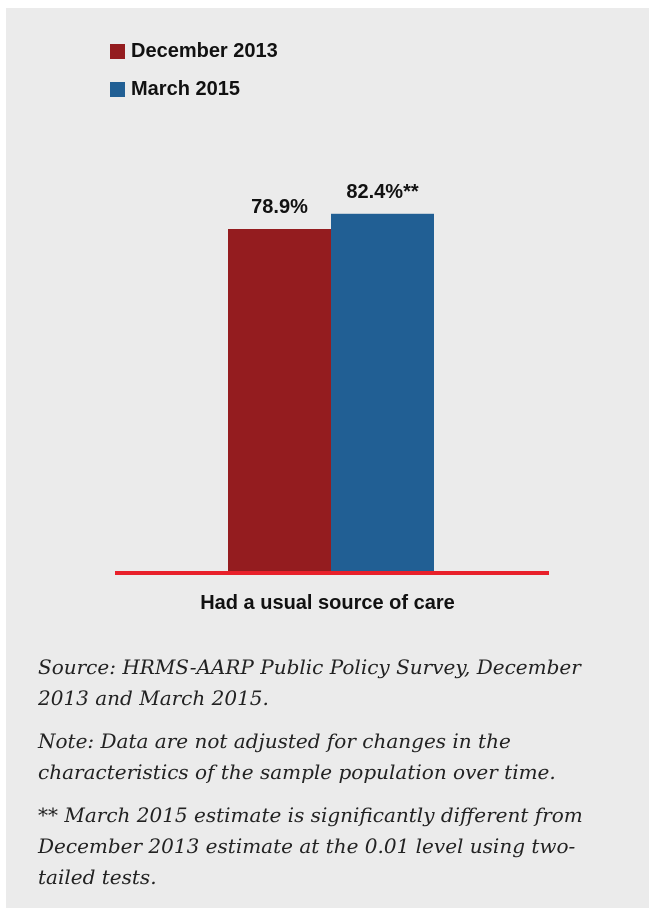 The image size is (655, 916). I want to click on chart-legend: December 2013 March 2015, so click(194, 74).